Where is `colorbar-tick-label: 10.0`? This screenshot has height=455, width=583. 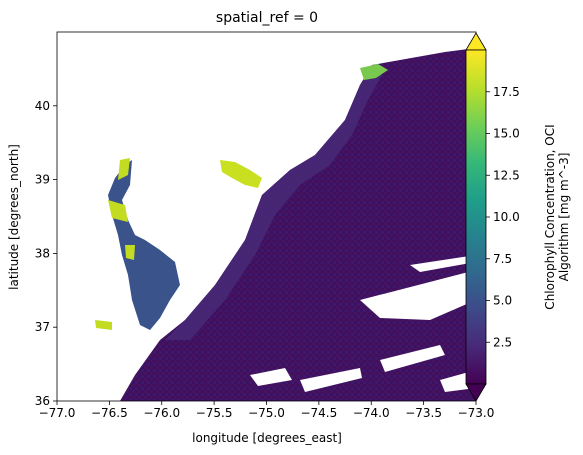
colorbar-tick-label: 10.0 is located at coordinates (506, 217).